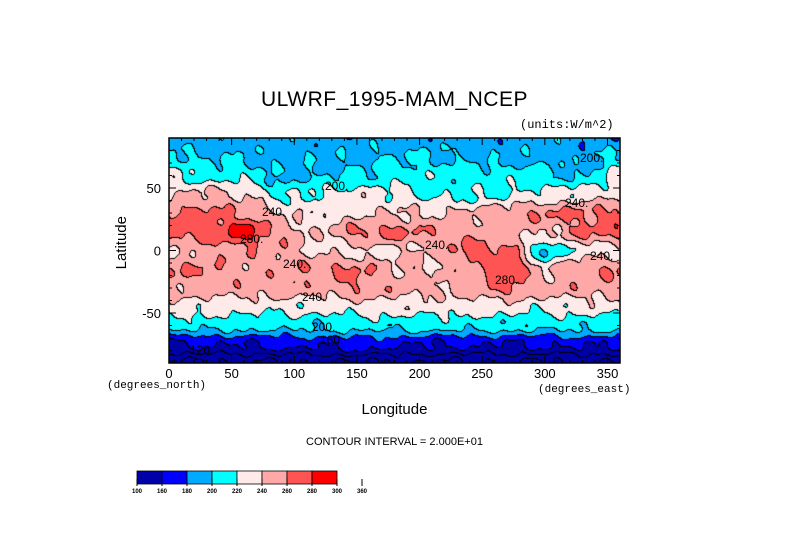 The width and height of the screenshot is (789, 558). I want to click on colorbar-label: 200, so click(212, 492).